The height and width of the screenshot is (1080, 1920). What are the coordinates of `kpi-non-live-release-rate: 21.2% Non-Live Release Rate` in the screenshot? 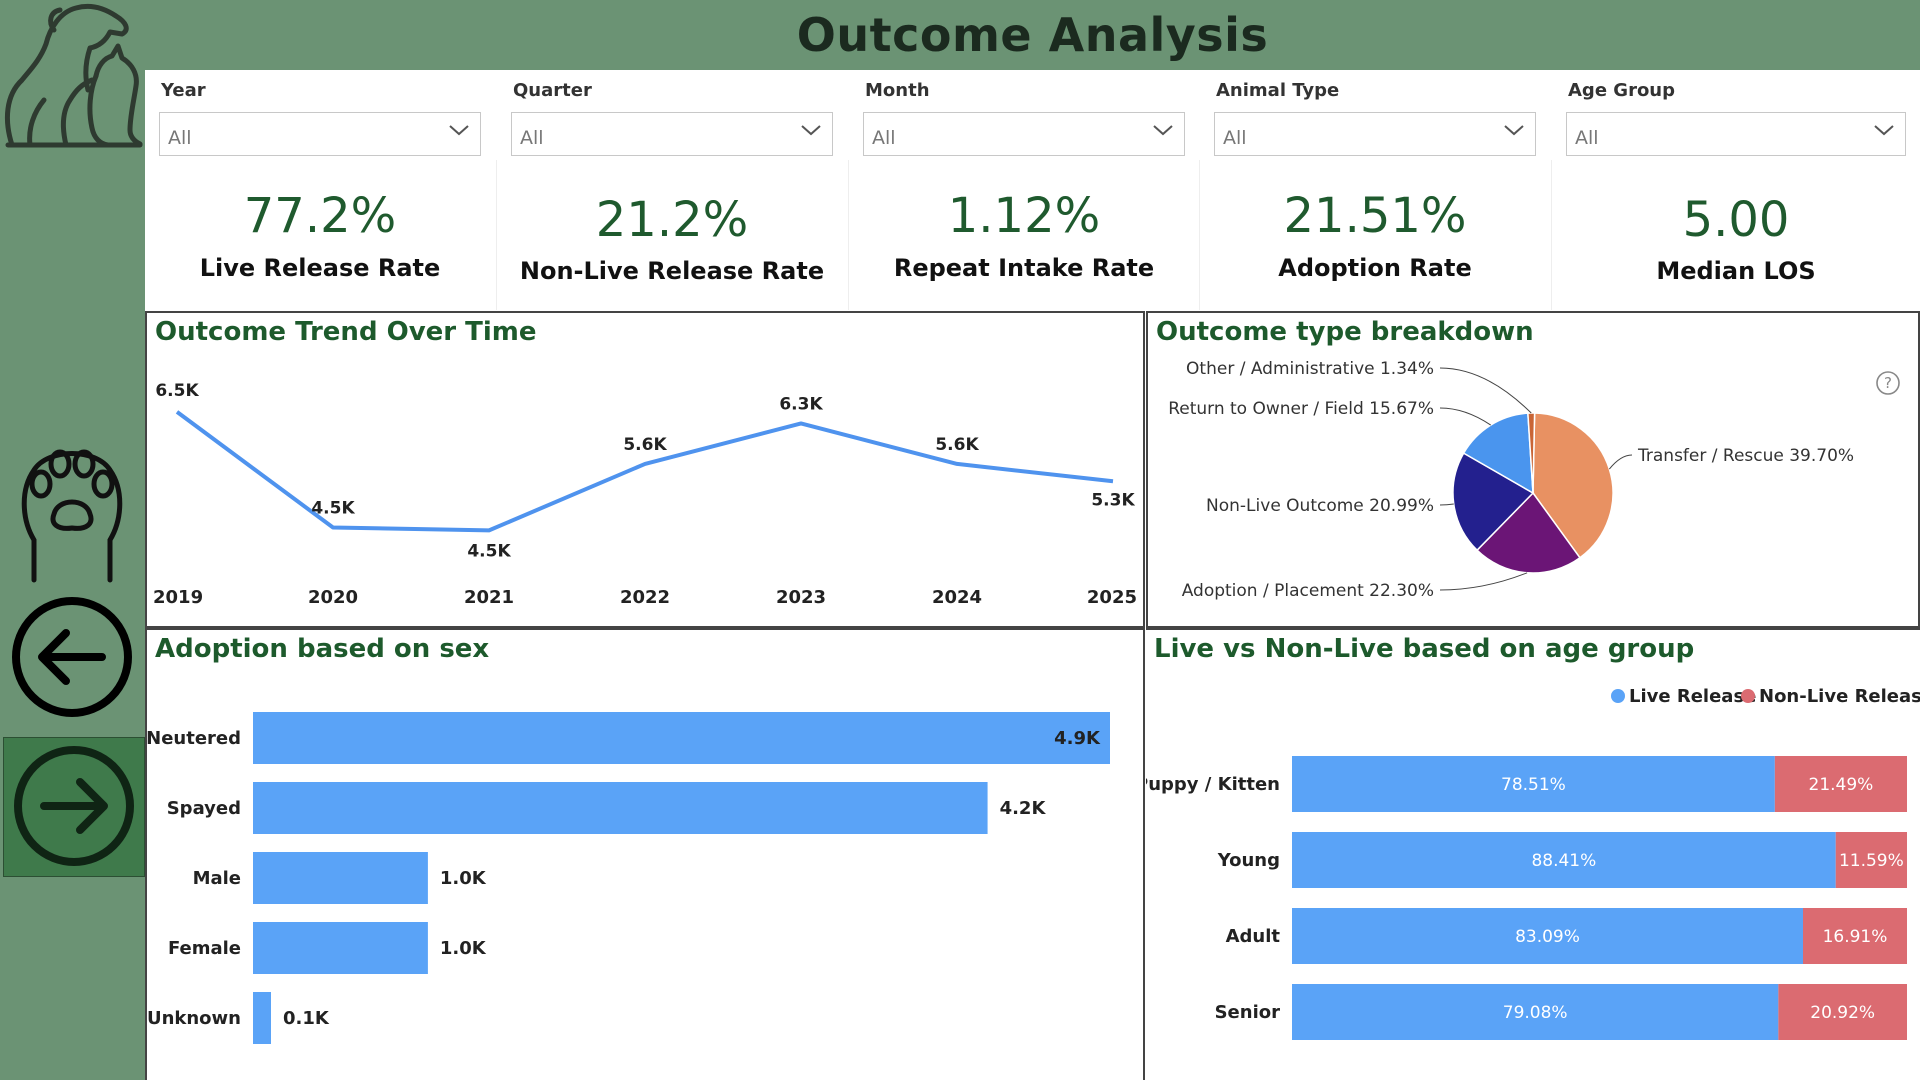 It's located at (672, 235).